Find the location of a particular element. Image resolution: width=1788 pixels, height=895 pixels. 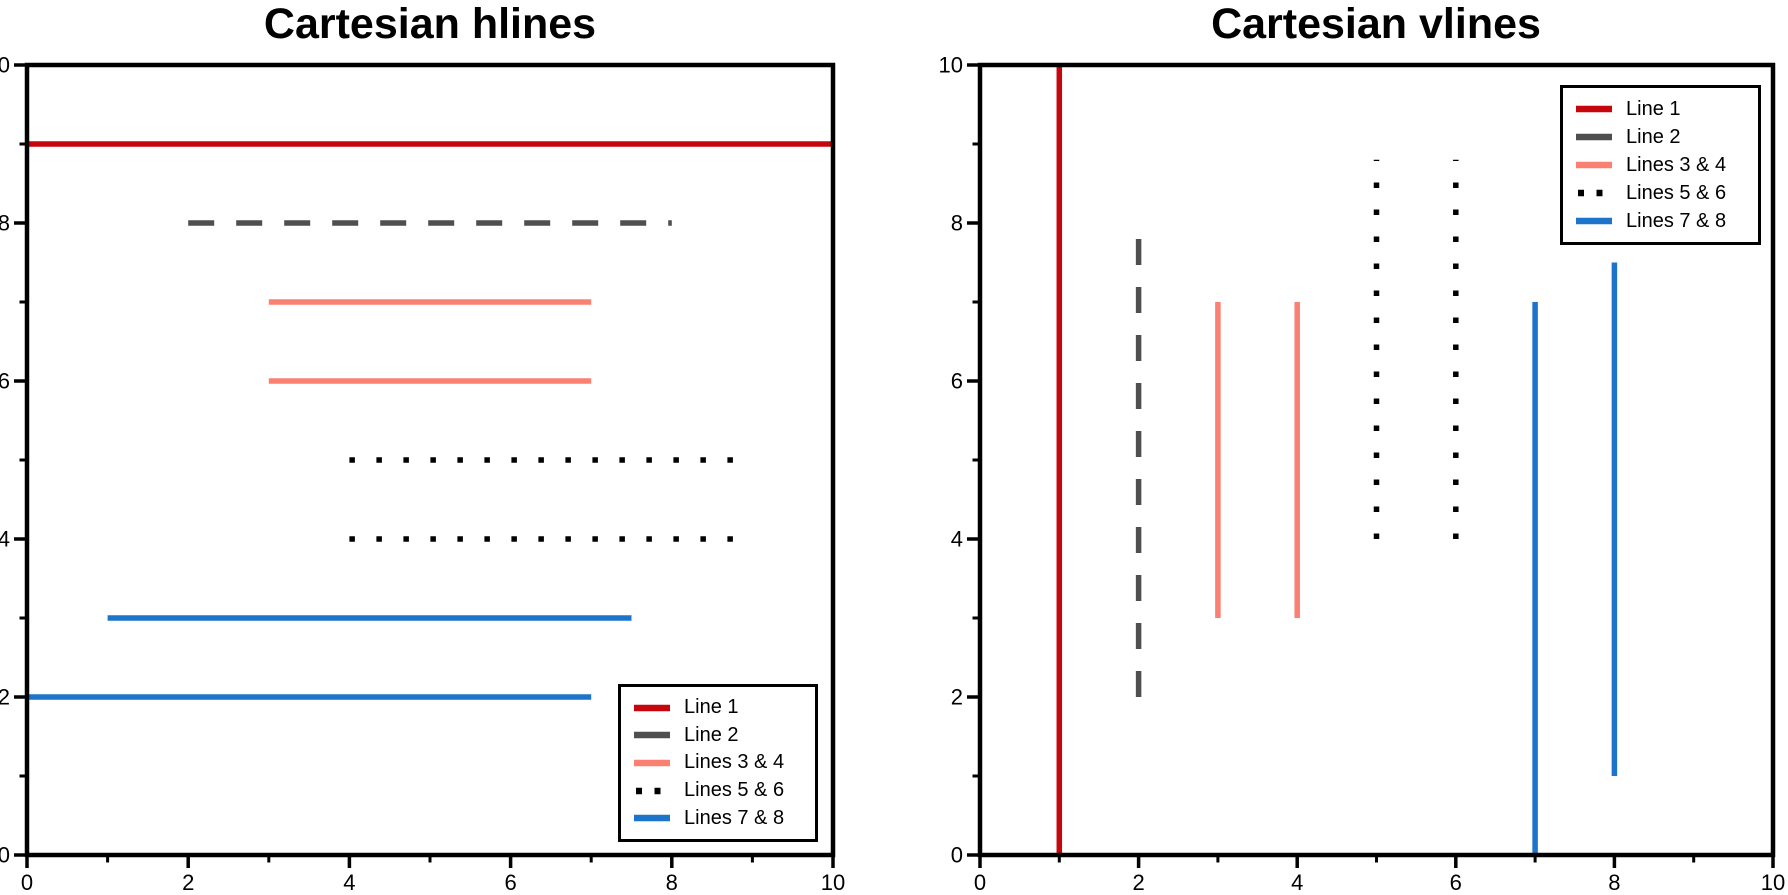

chart-title-vlines: Cartesian vlines is located at coordinates (1376, 24).